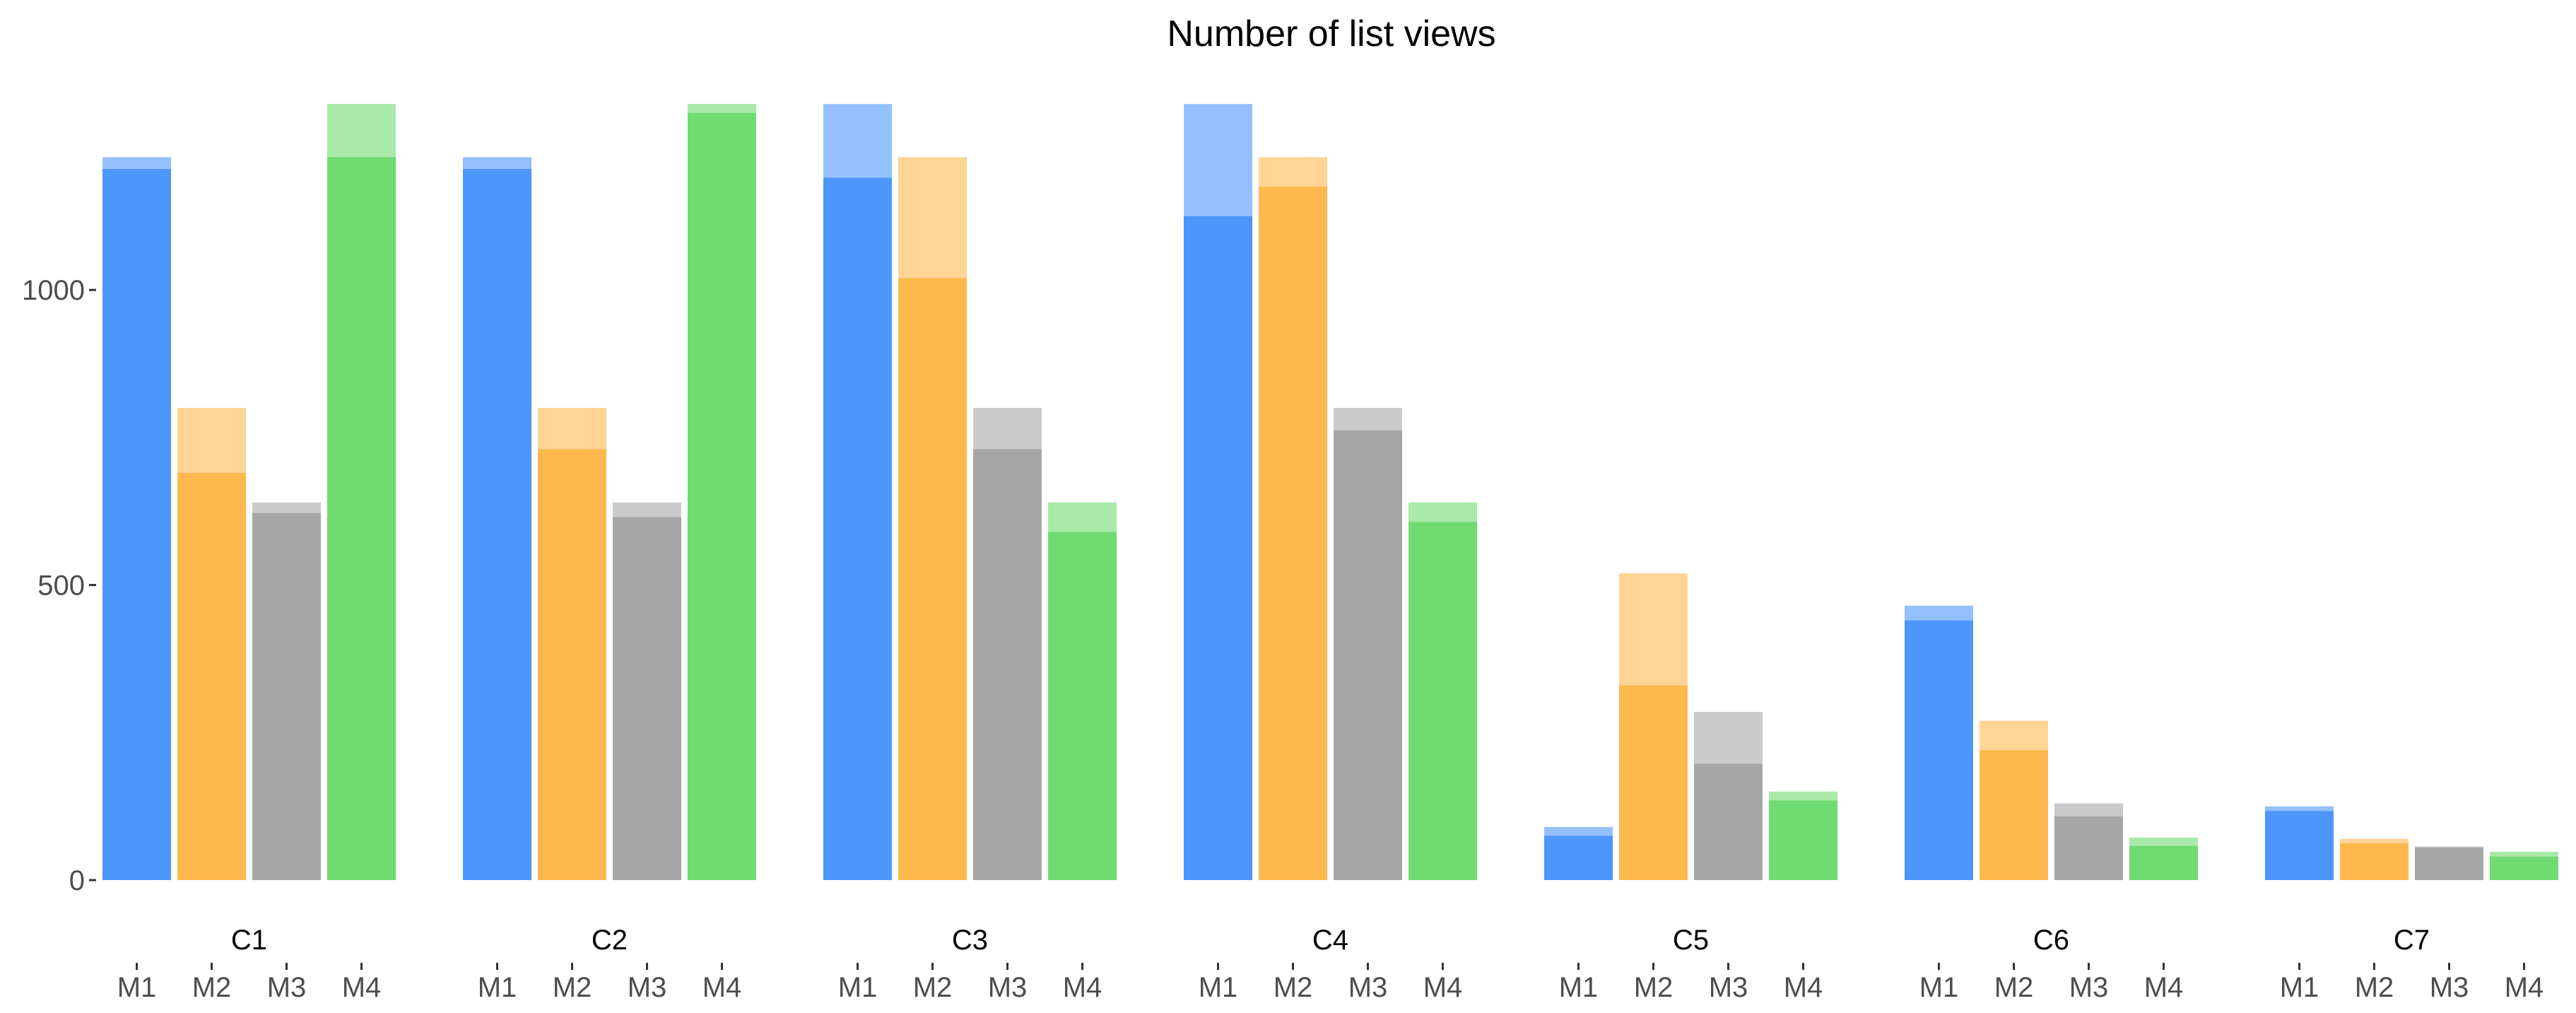 This screenshot has height=1013, width=2576. Describe the element at coordinates (1331, 33) in the screenshot. I see `chart-title: Number of list views` at that location.